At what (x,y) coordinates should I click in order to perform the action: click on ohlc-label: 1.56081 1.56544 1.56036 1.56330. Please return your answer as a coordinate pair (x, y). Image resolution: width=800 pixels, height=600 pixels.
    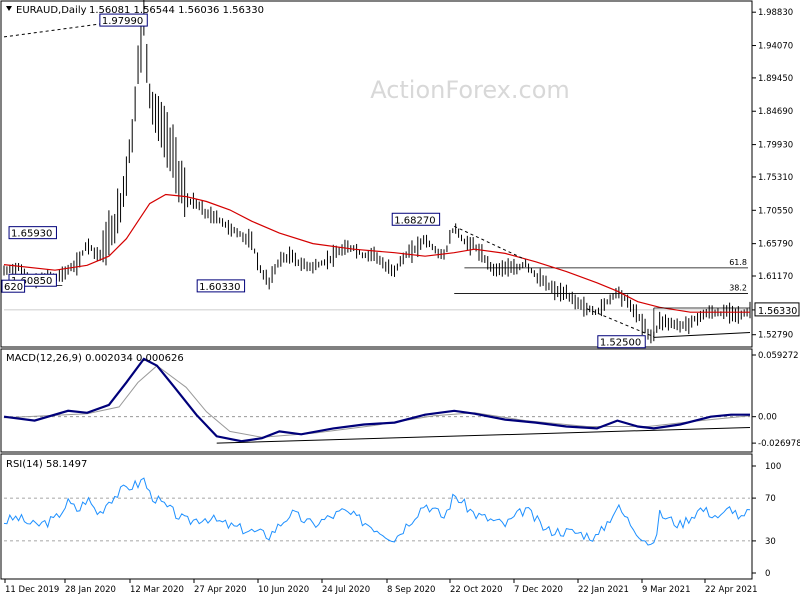
    Looking at the image, I should click on (176, 10).